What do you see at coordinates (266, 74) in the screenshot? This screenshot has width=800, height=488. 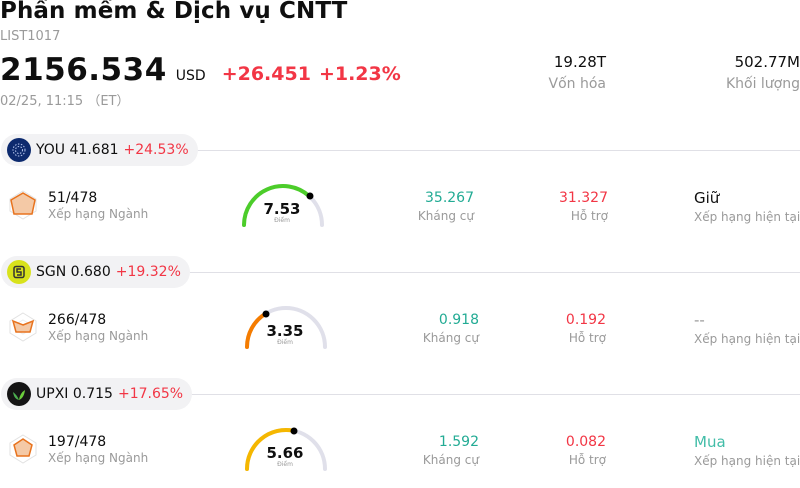 I see `price-change: +26.451` at bounding box center [266, 74].